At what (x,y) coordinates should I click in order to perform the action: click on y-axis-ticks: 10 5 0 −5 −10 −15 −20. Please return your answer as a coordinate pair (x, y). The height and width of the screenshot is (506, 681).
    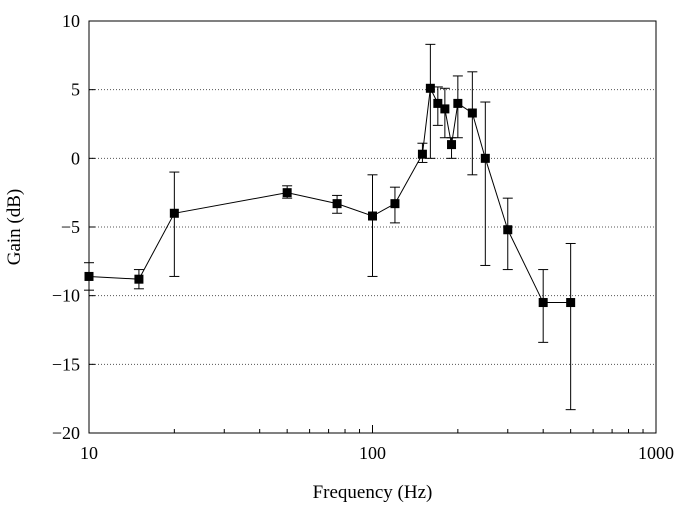
    Looking at the image, I should click on (73, 227).